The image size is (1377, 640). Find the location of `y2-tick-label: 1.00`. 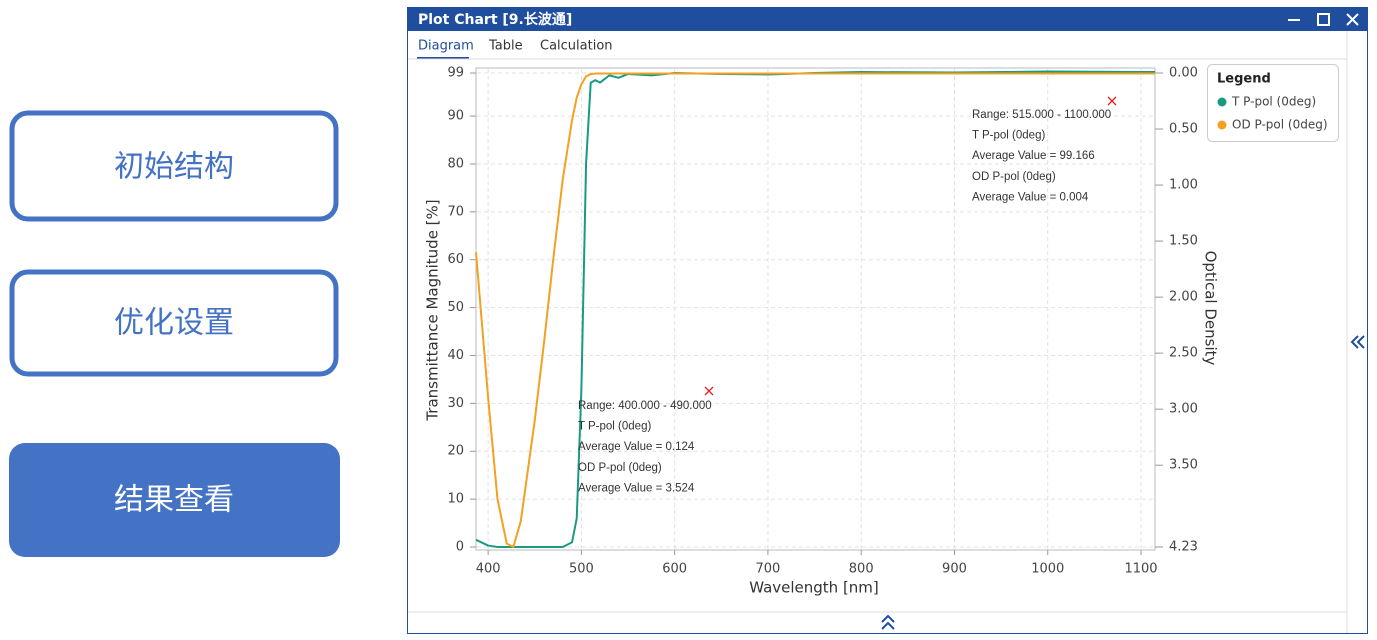

y2-tick-label: 1.00 is located at coordinates (1183, 185).